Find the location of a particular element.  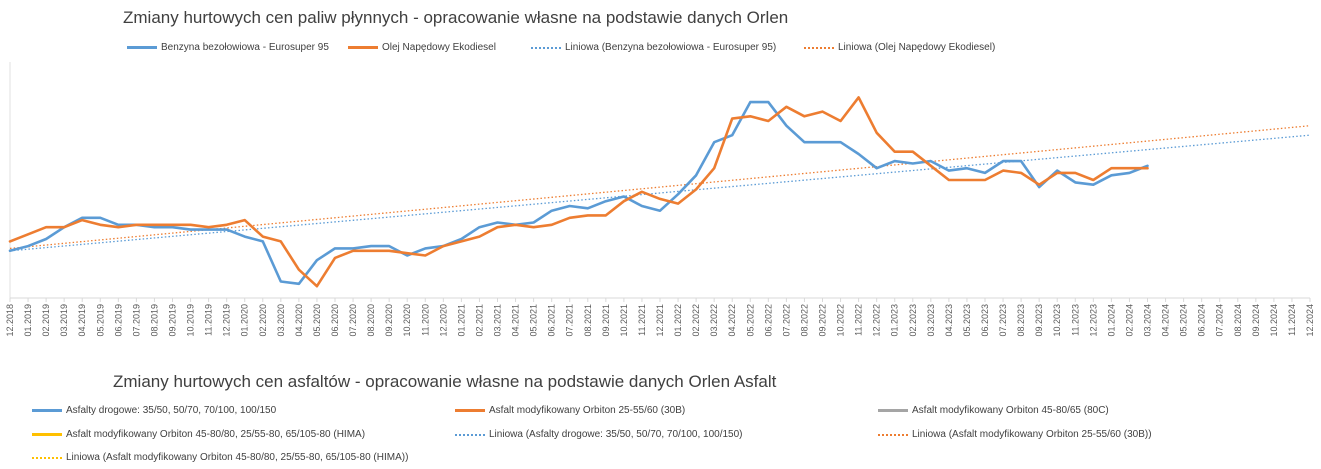

legend-label: Liniowa (Olej Napędowy Ekodiesel) is located at coordinates (917, 47).